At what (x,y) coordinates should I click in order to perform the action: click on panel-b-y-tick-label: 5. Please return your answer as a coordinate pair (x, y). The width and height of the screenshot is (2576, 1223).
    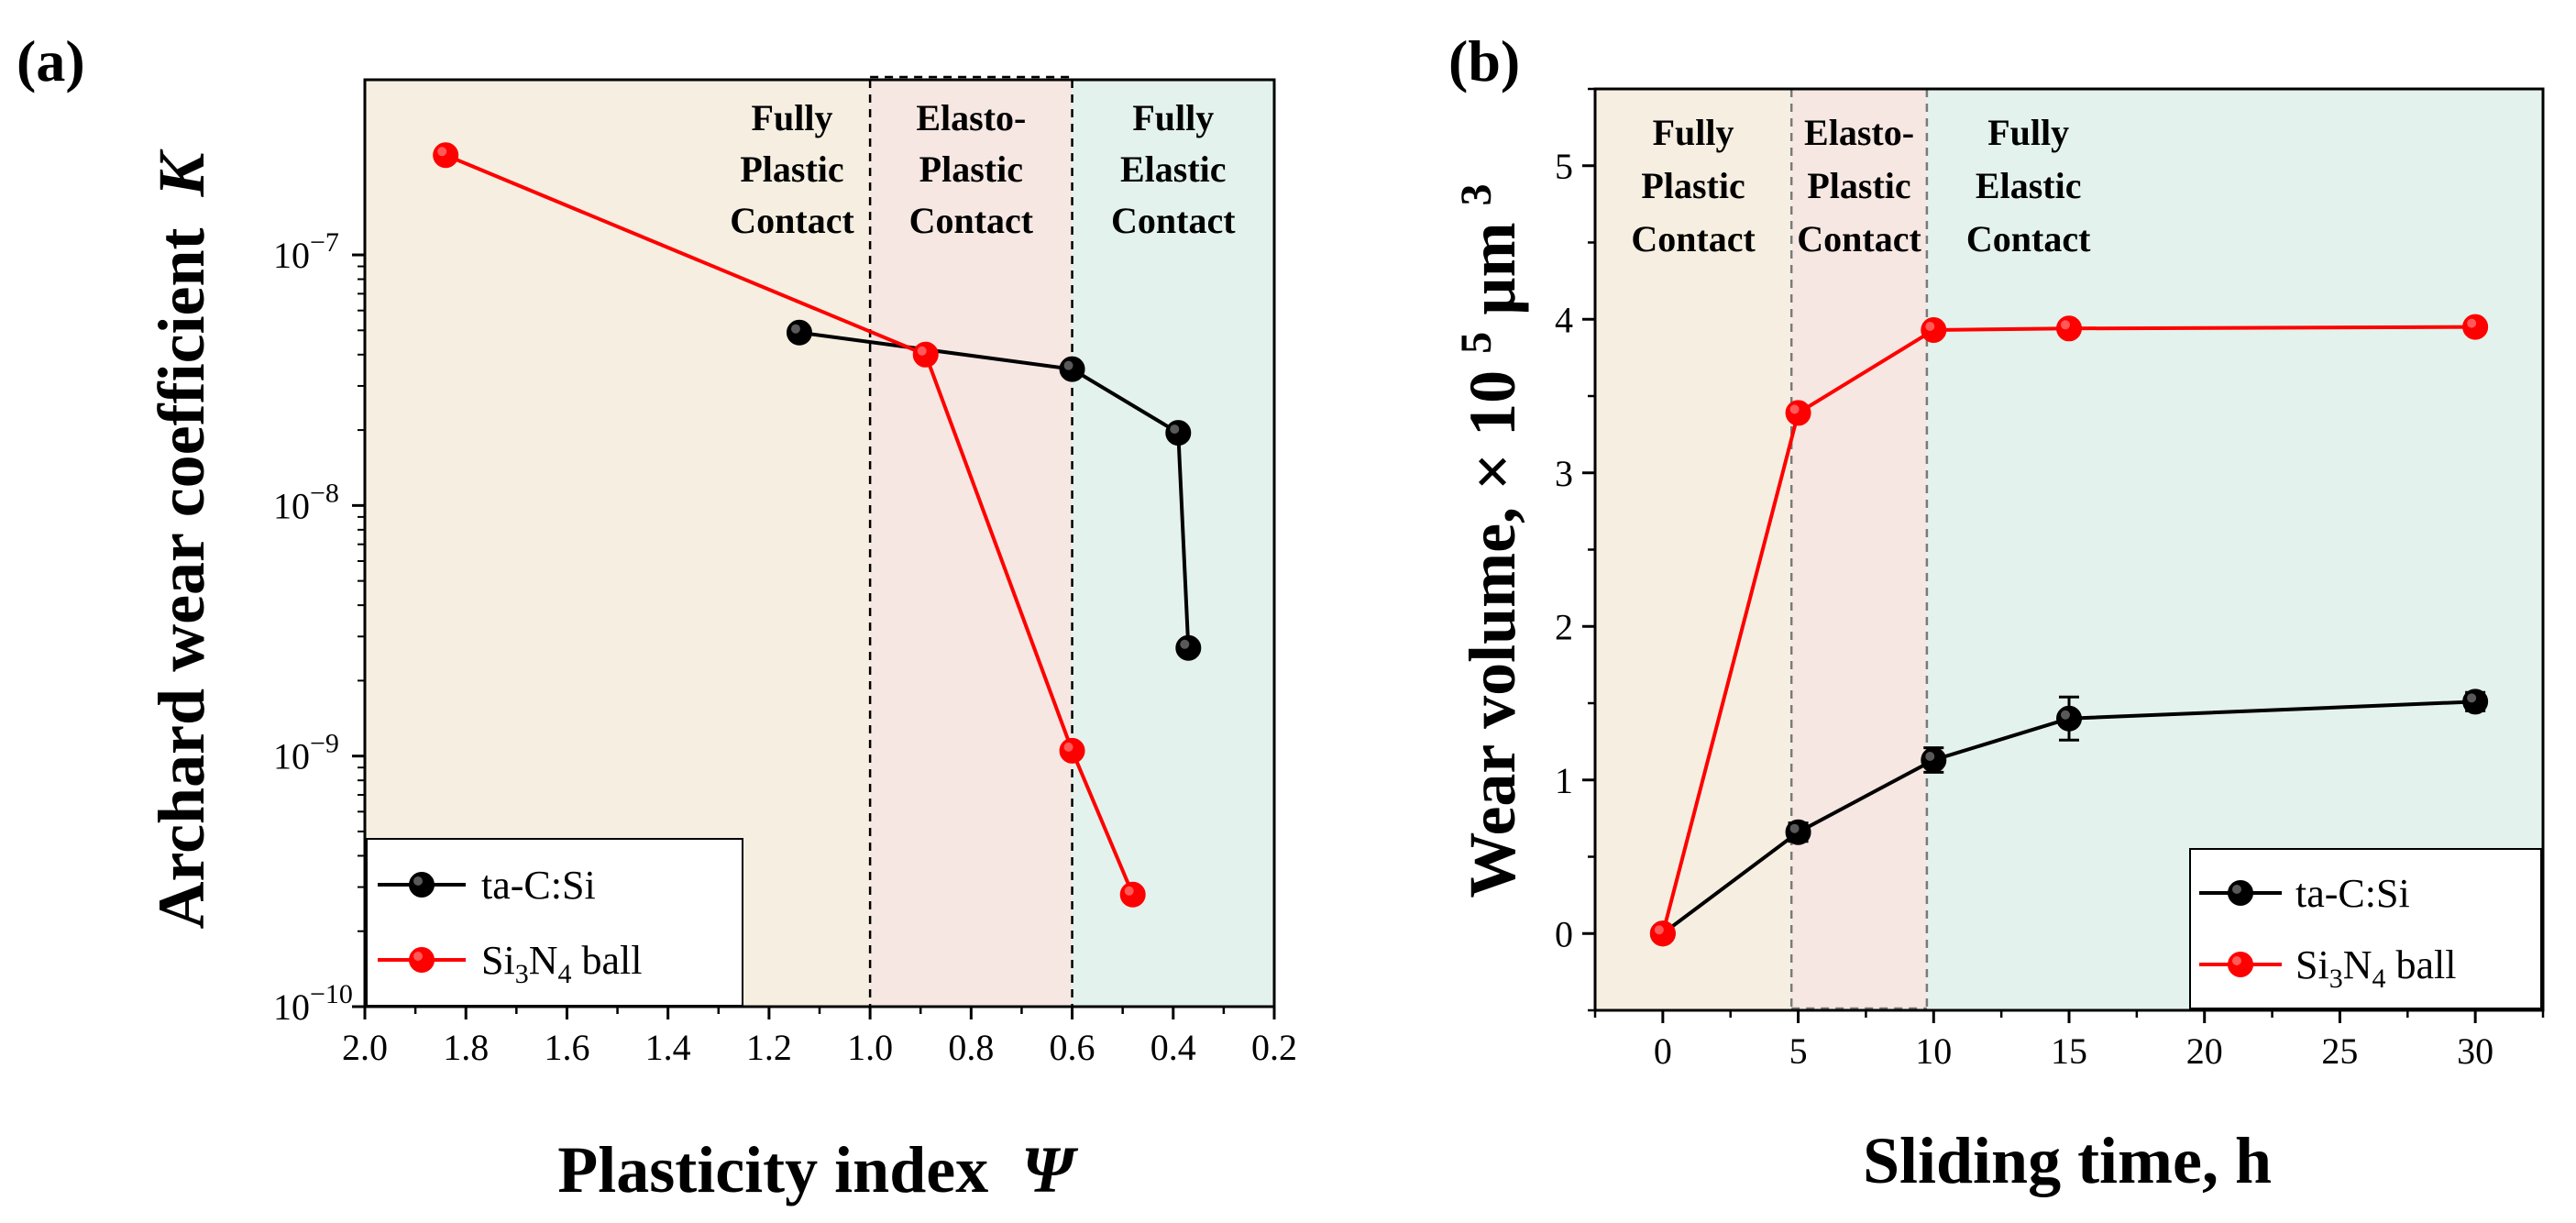
    Looking at the image, I should click on (1564, 166).